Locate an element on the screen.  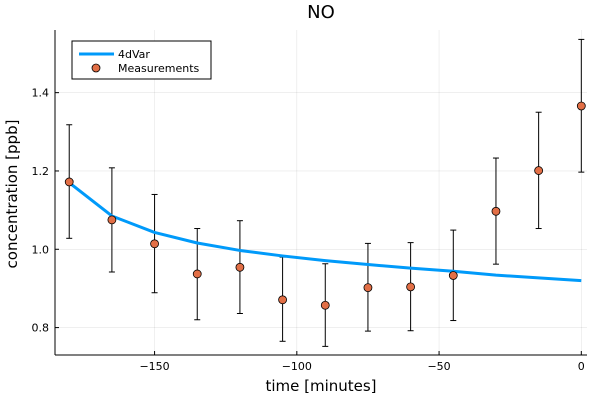
legend: 4dVar Measurements is located at coordinates (141, 60).